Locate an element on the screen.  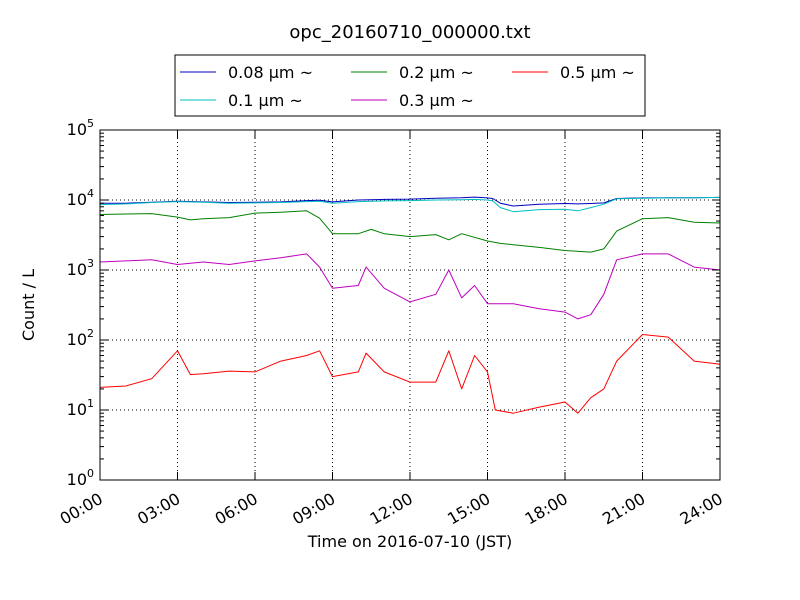
legend-box is located at coordinates (410, 85).